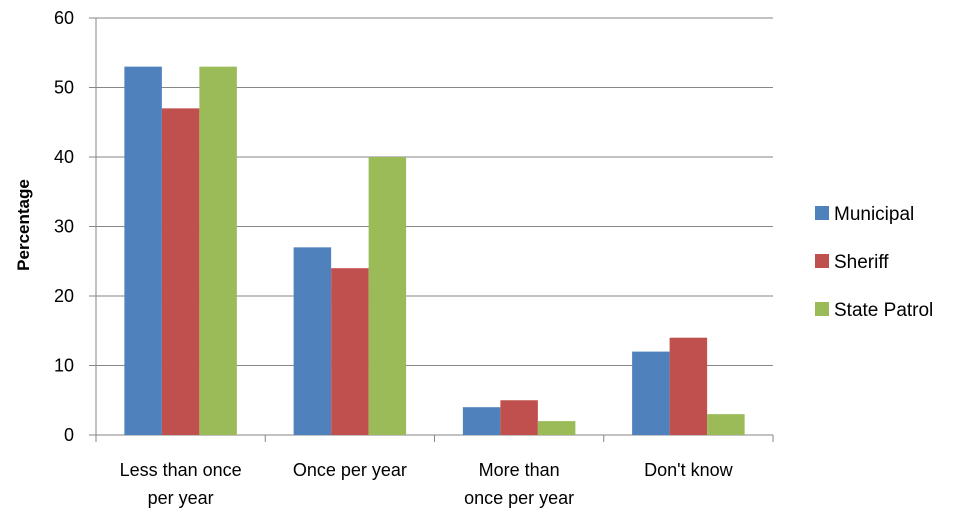  What do you see at coordinates (350, 470) in the screenshot?
I see `x-tick-label: Once per year` at bounding box center [350, 470].